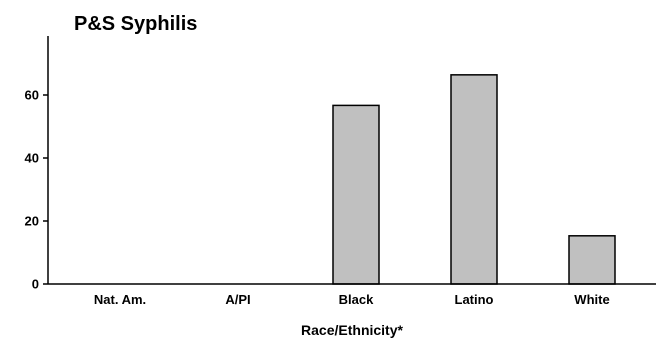 The width and height of the screenshot is (658, 344). What do you see at coordinates (135, 24) in the screenshot?
I see `chart-title: P&S Syphilis` at bounding box center [135, 24].